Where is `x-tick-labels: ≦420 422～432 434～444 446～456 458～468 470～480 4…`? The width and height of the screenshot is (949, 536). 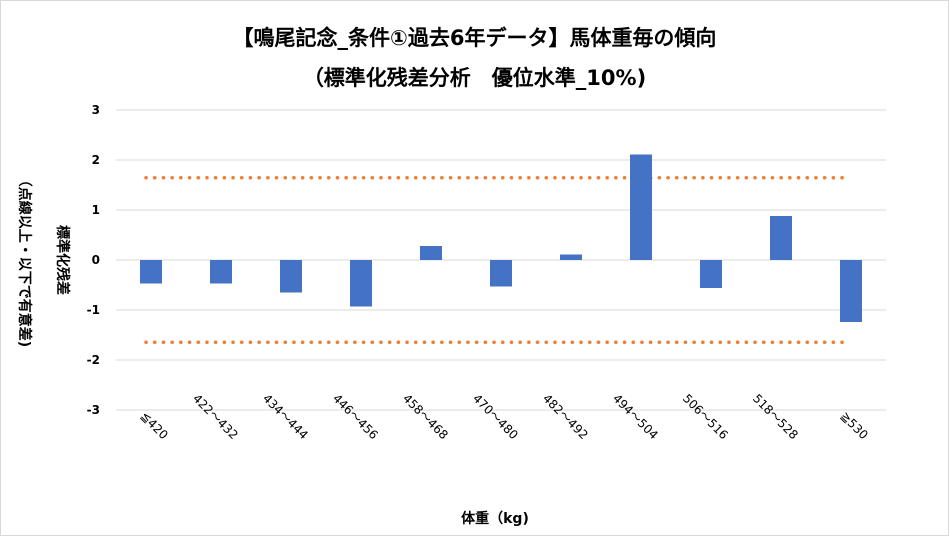 x-tick-labels: ≦420 422～432 434～444 446～456 458～468 470～480 4… is located at coordinates (504, 416).